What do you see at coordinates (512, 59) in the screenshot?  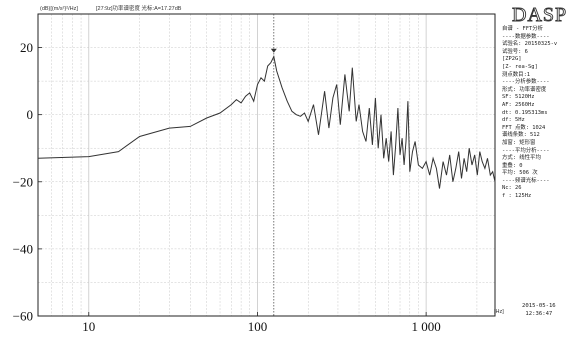 I see `info-line: [ZP2G]` at bounding box center [512, 59].